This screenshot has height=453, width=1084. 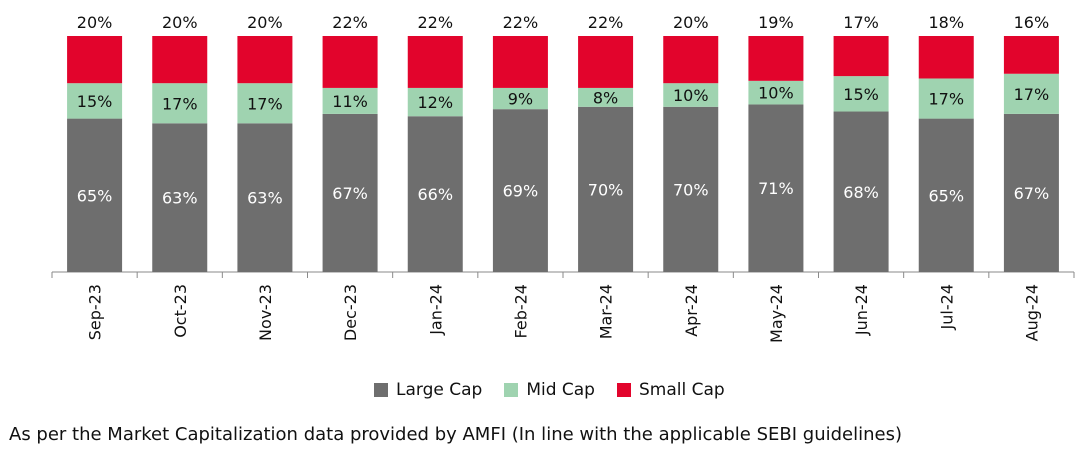 I want to click on data-label-small-cap-jan-24: 22%, so click(x=435, y=22).